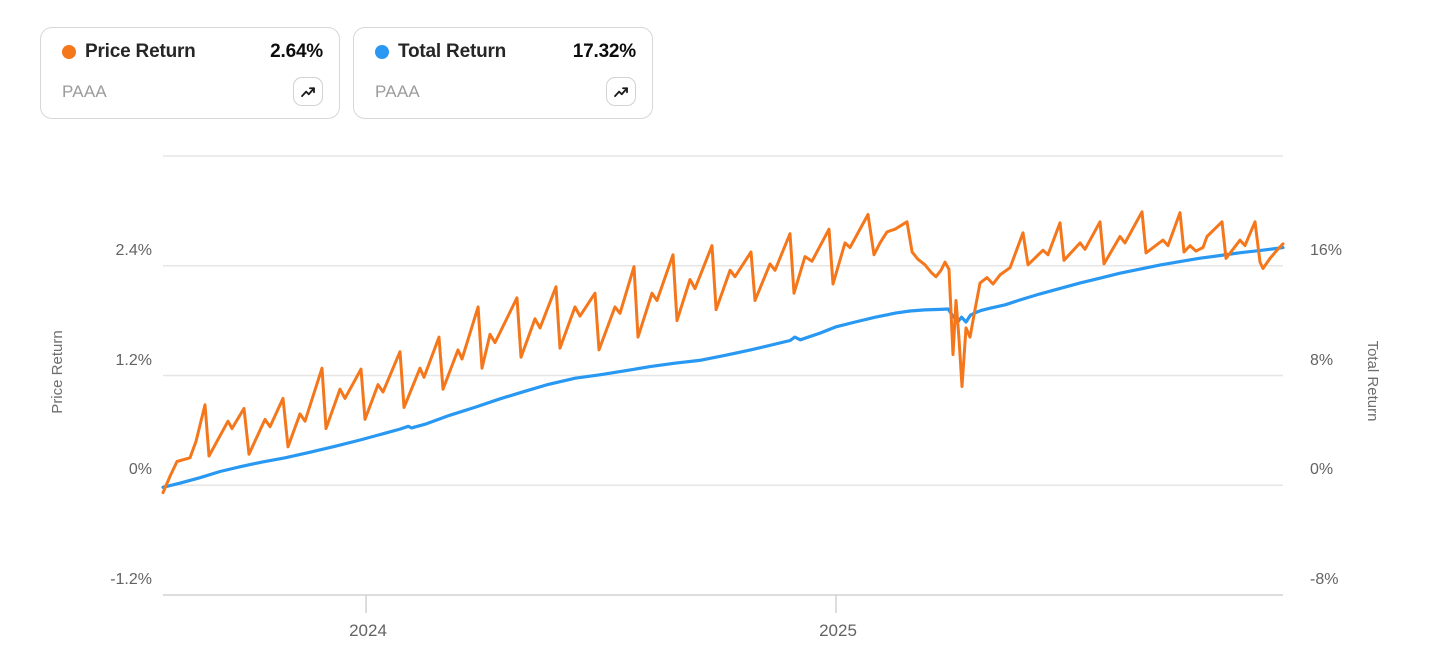  What do you see at coordinates (1322, 360) in the screenshot?
I see `y-axis-right-tick-label: 8%` at bounding box center [1322, 360].